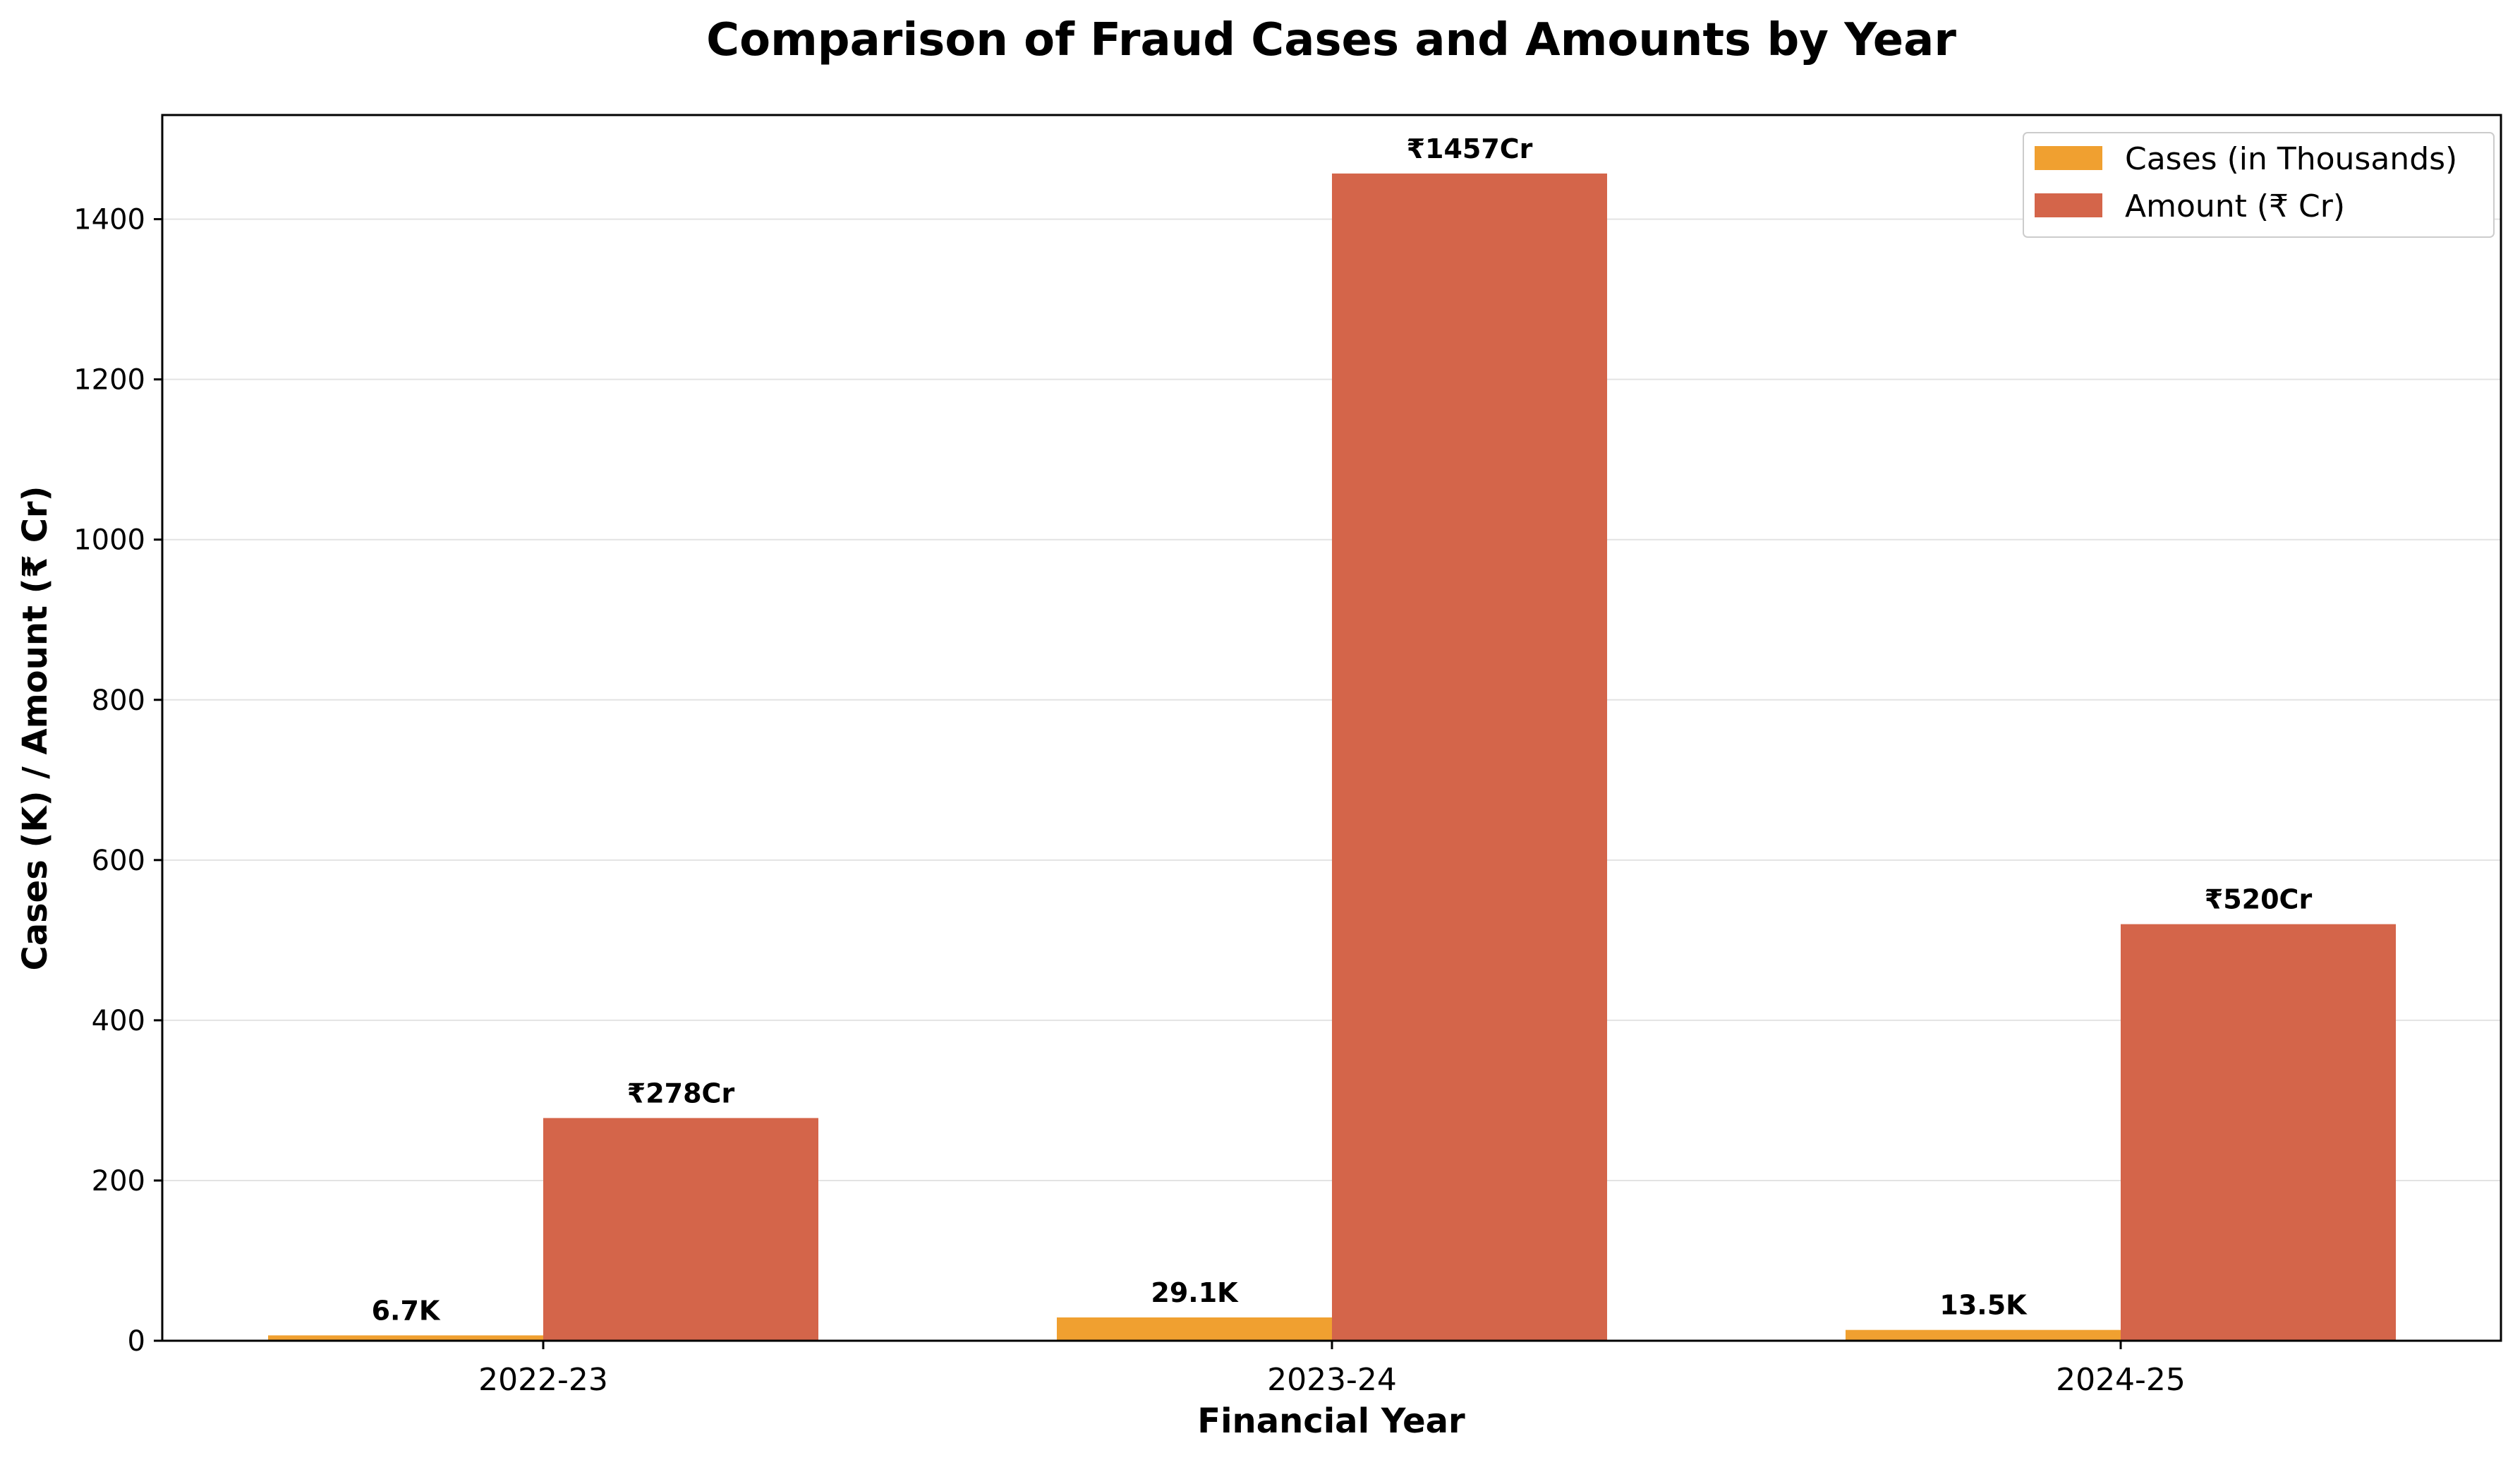 This screenshot has height=1460, width=2520. Describe the element at coordinates (35, 728) in the screenshot. I see `y-axis-label: Cases (K) / Amount (₹ Cr)` at that location.